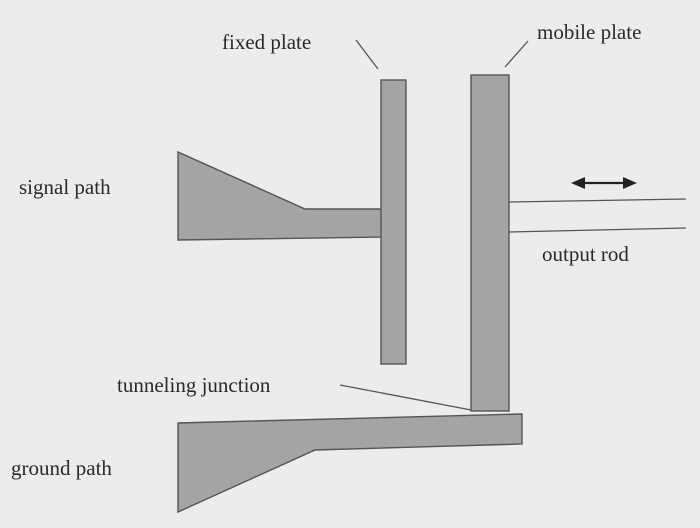 This screenshot has width=700, height=528. Describe the element at coordinates (194, 385) in the screenshot. I see `tunneling-junction-label: tunneling junction` at that location.